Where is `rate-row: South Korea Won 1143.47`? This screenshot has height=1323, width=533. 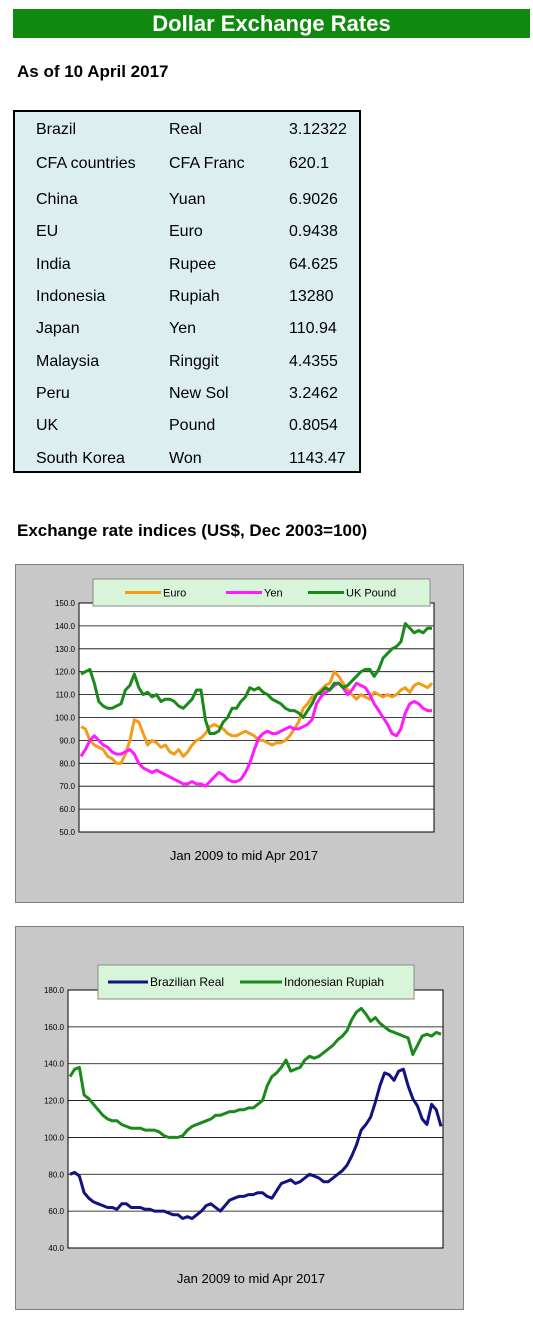
rate-row: South Korea Won 1143.47 is located at coordinates (187, 460).